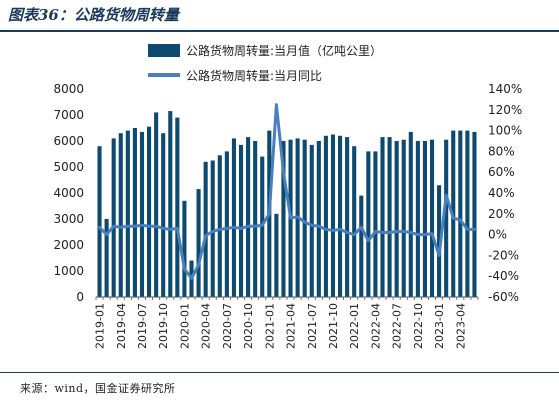 The image size is (559, 406). Describe the element at coordinates (68, 141) in the screenshot. I see `y-left-tick-label: 6000` at that location.